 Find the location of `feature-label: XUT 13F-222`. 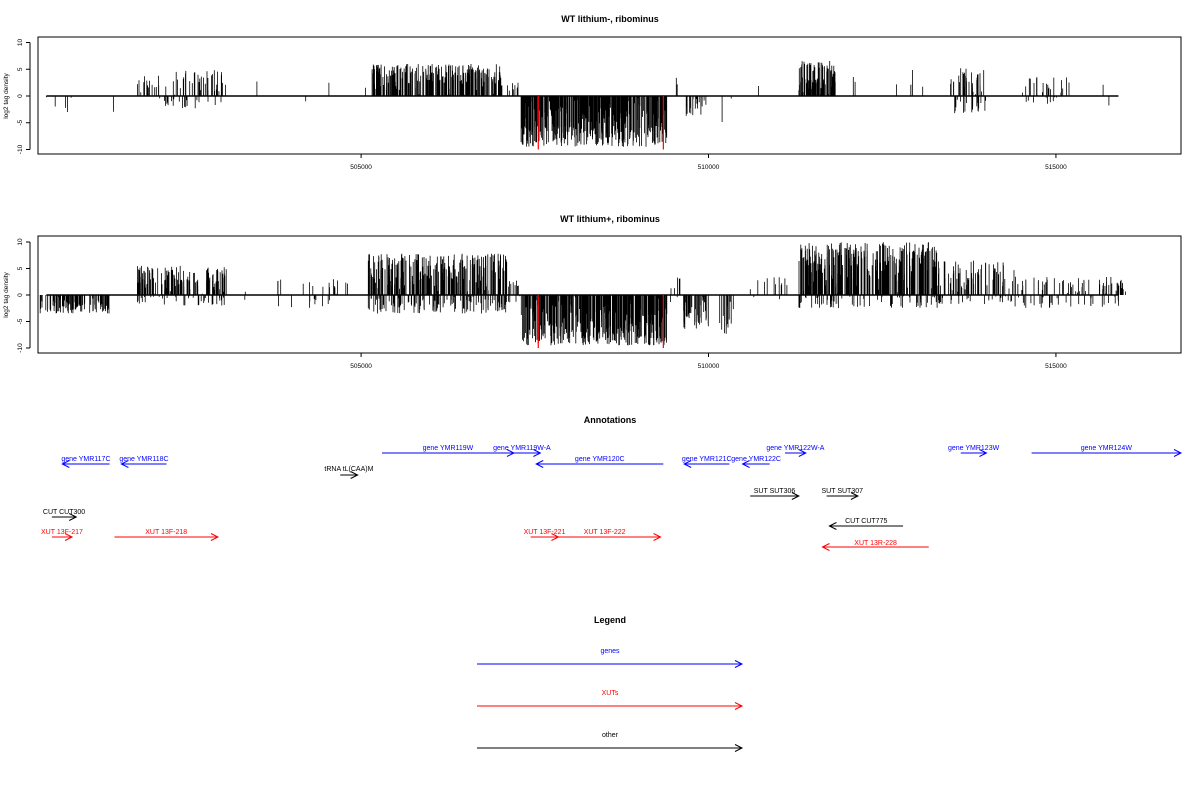

feature-label: XUT 13F-222 is located at coordinates (605, 532).